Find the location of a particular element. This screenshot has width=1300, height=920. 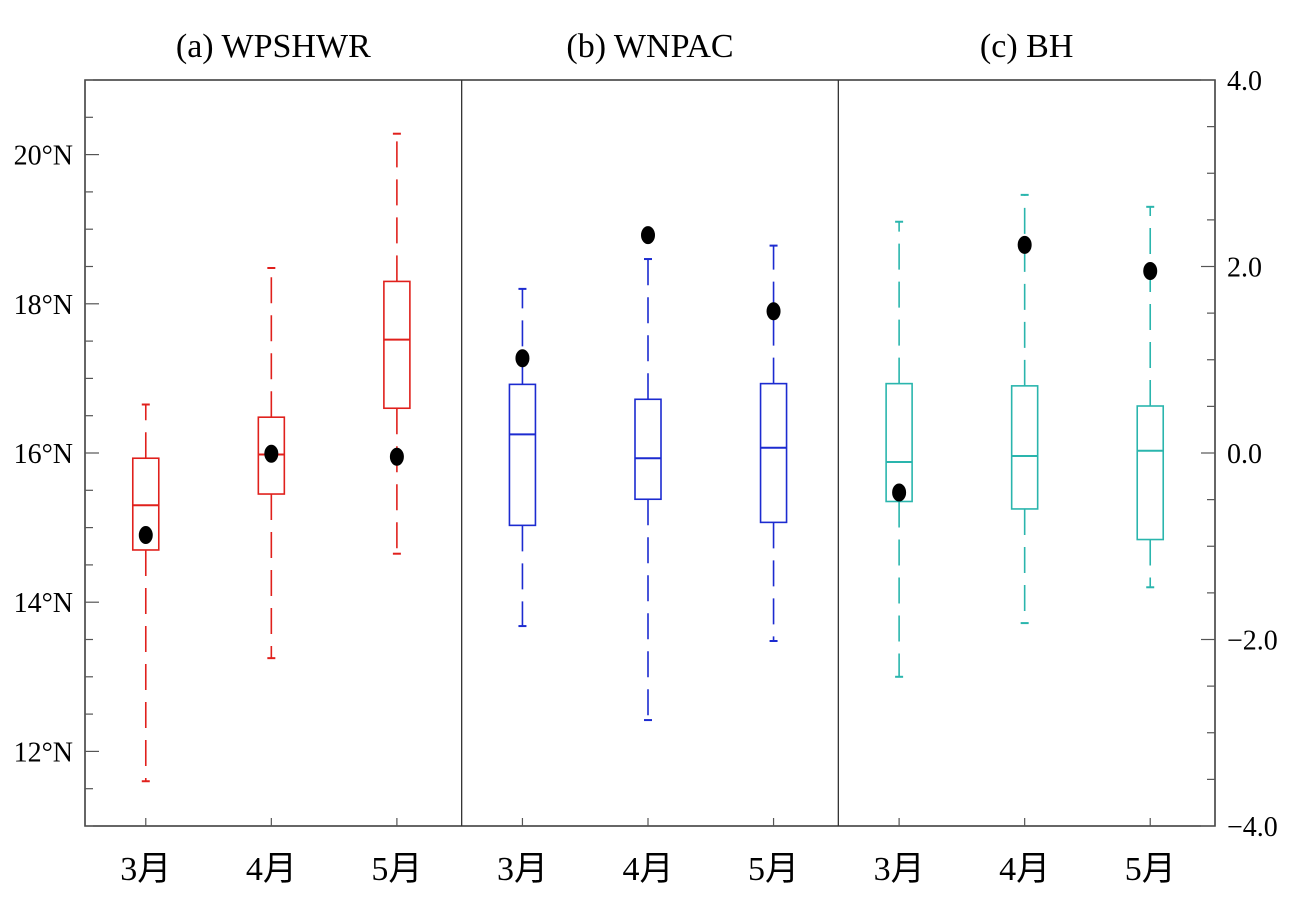

left-tick-label: 12°N is located at coordinates (43, 752).